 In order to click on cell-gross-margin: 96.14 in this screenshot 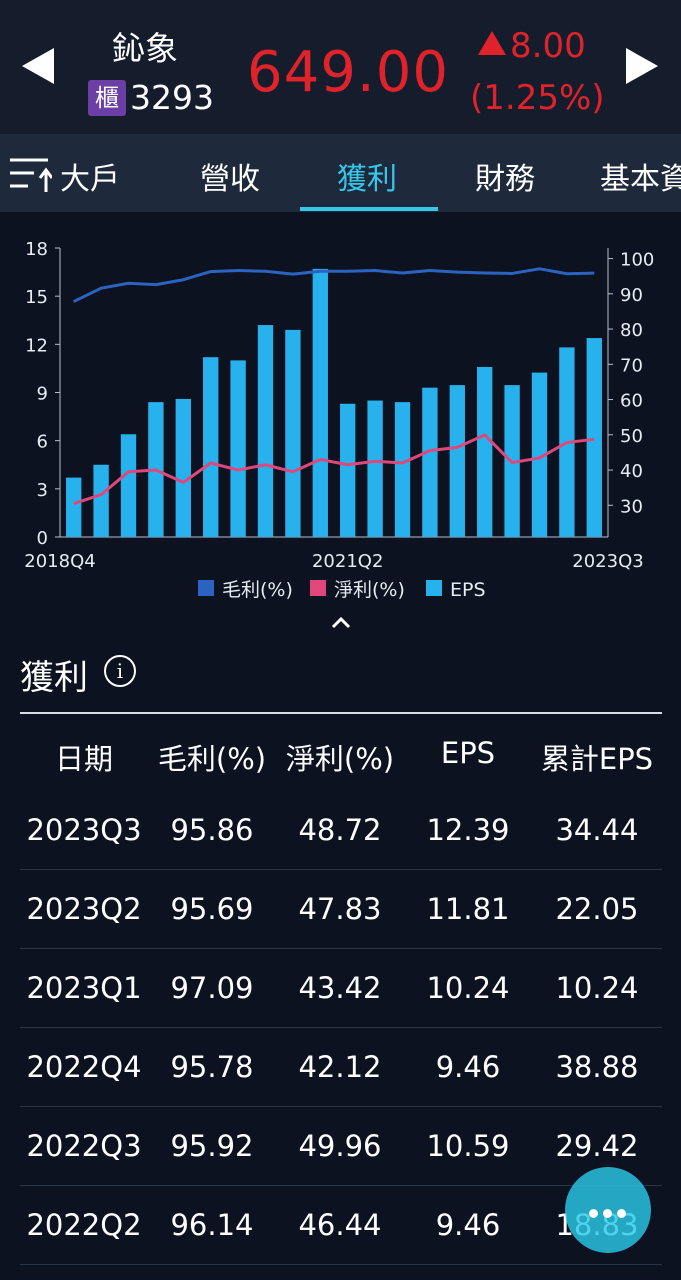, I will do `click(212, 1225)`.